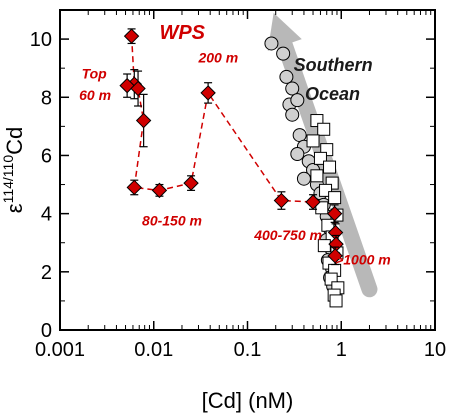  Describe the element at coordinates (95, 73) in the screenshot. I see `annotation-label: Top` at that location.